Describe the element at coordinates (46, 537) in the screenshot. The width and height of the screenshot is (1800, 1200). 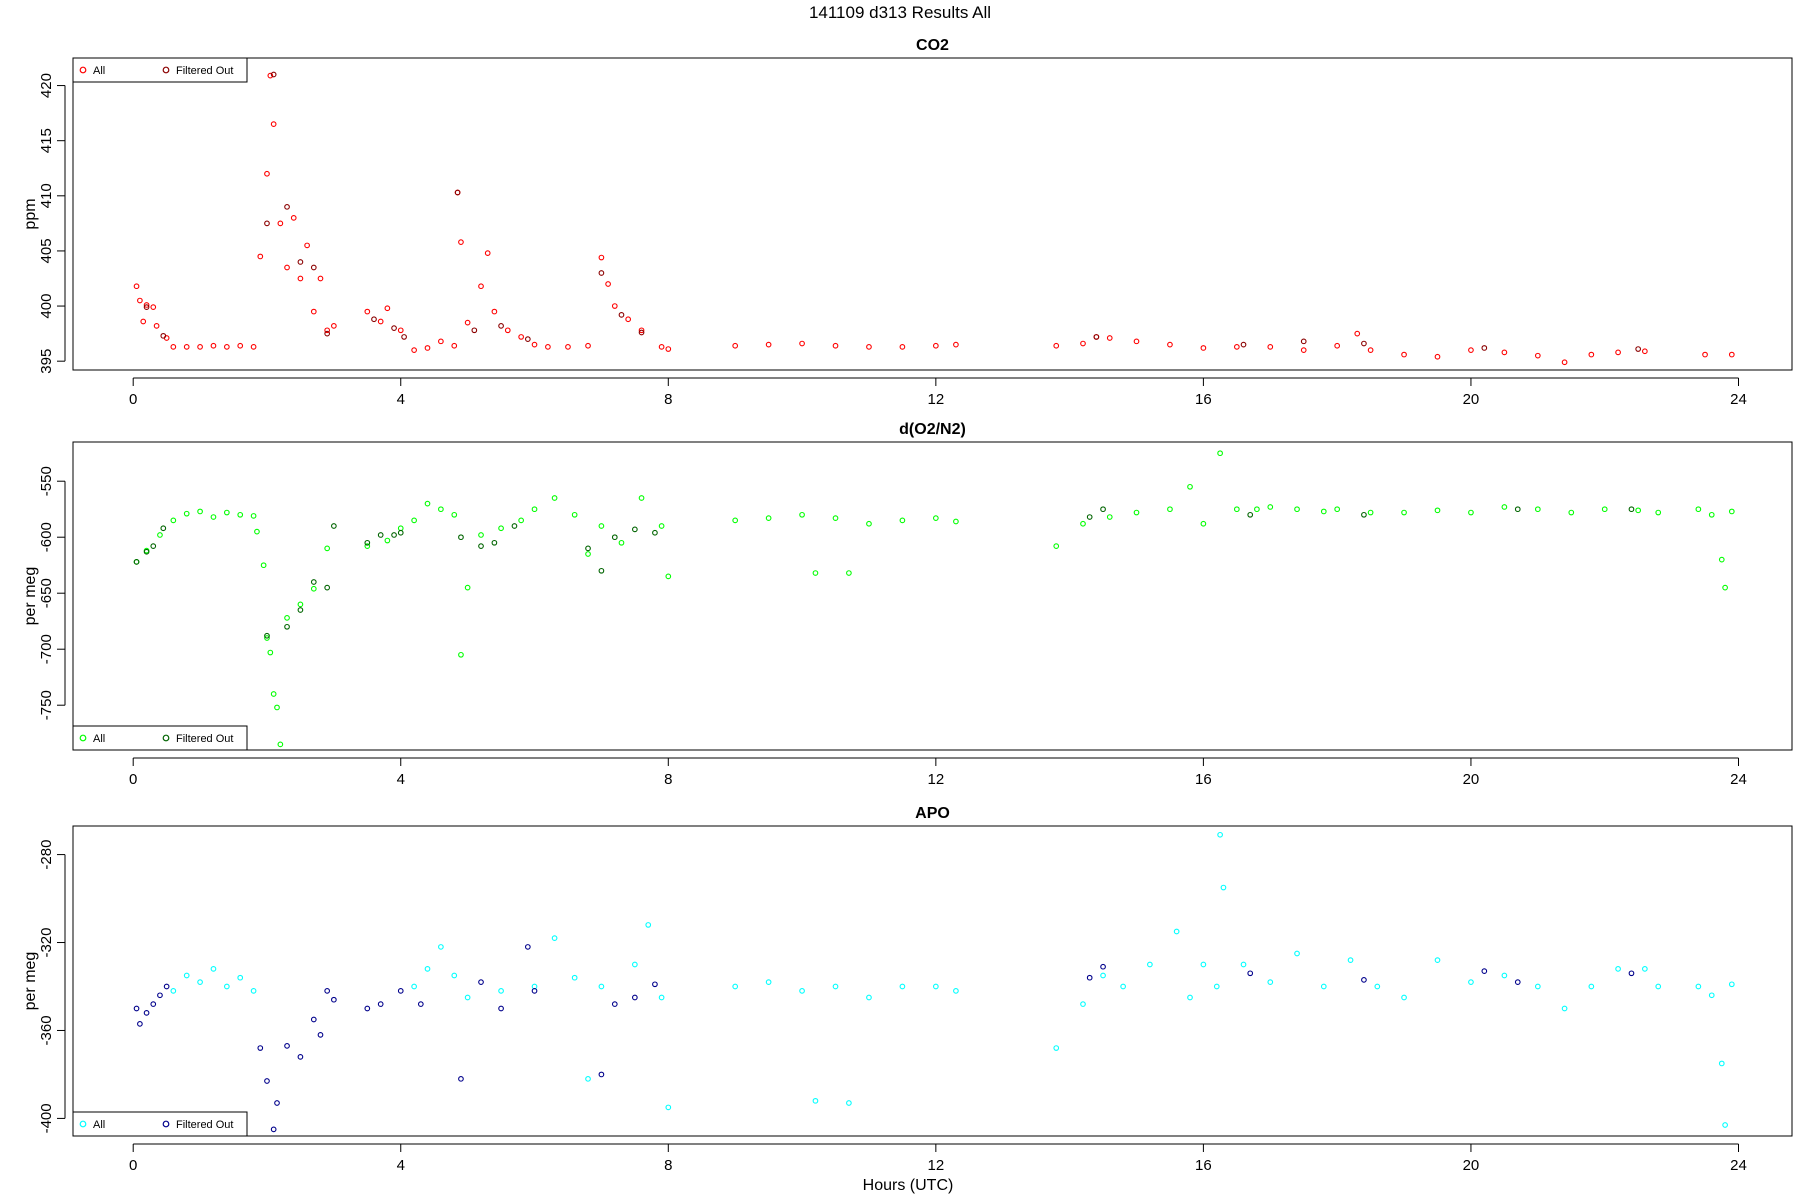
I see `y-tick-label: -600` at that location.